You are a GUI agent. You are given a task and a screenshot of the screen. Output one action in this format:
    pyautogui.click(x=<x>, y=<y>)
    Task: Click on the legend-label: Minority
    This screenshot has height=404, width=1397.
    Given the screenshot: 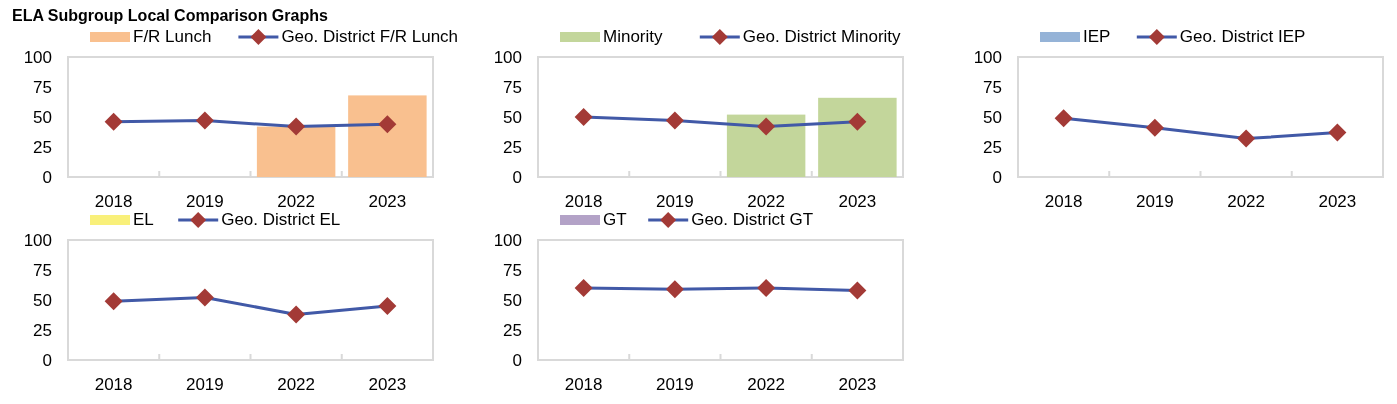 What is the action you would take?
    pyautogui.click(x=633, y=36)
    